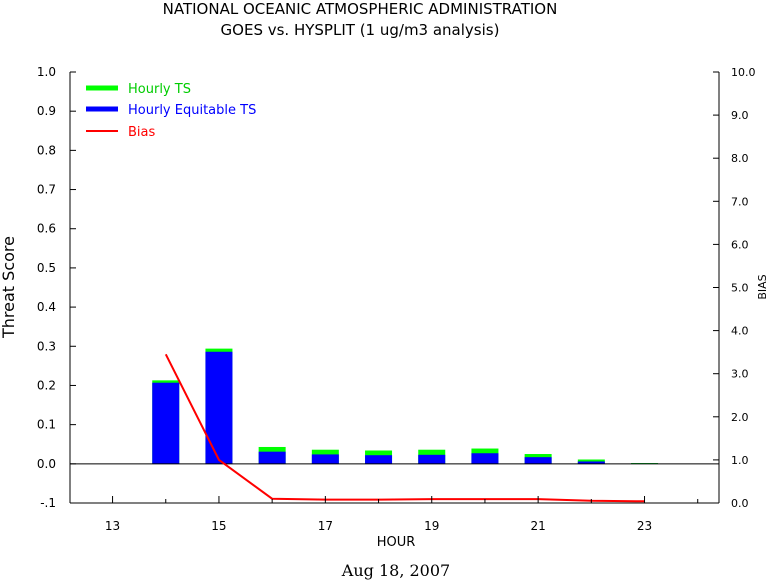 Image resolution: width=767 pixels, height=580 pixels. Describe the element at coordinates (405, 406) in the screenshot. I see `bar-layer` at that location.